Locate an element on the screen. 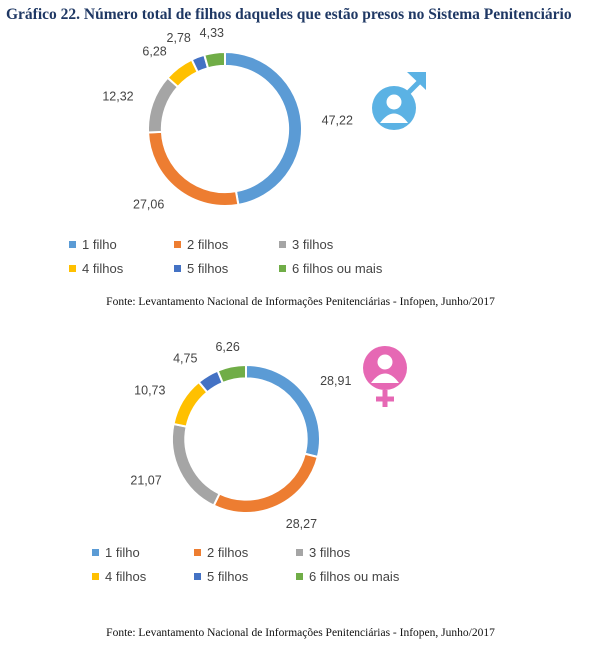  data-label: 4,33 is located at coordinates (212, 33).